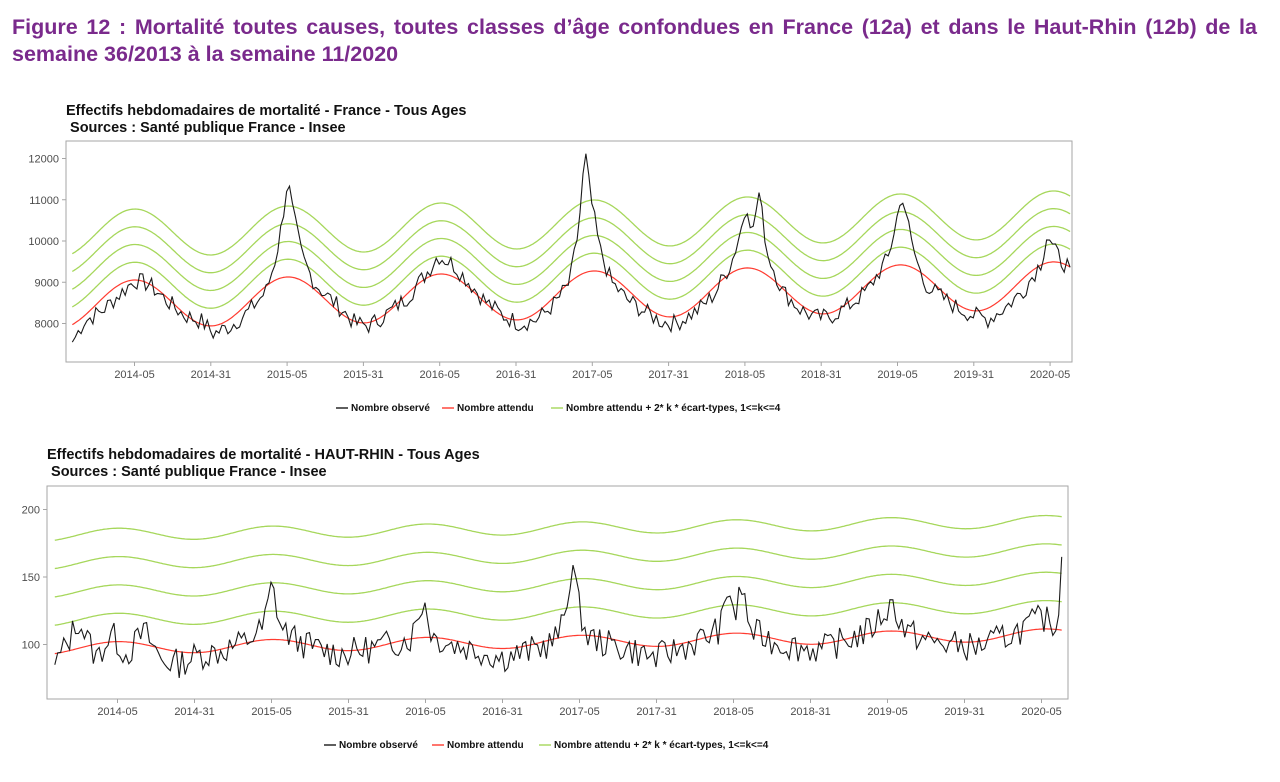 The image size is (1280, 782). What do you see at coordinates (47, 325) in the screenshot?
I see `y-tick-label: 8000` at bounding box center [47, 325].